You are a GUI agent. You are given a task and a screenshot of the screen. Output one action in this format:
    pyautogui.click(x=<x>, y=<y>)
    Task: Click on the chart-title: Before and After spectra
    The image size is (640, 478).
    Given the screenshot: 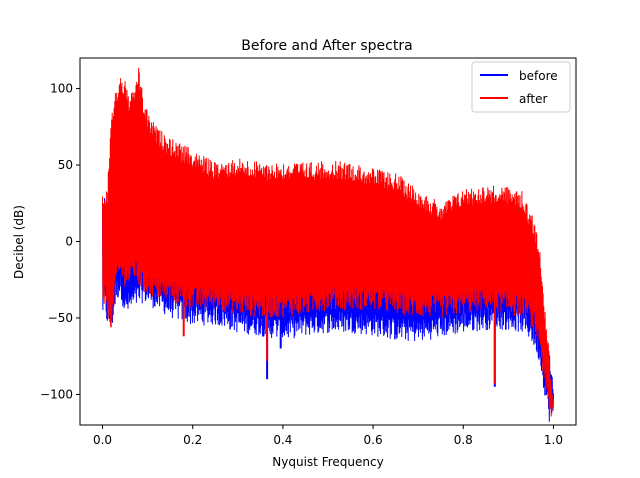 What is the action you would take?
    pyautogui.click(x=326, y=46)
    